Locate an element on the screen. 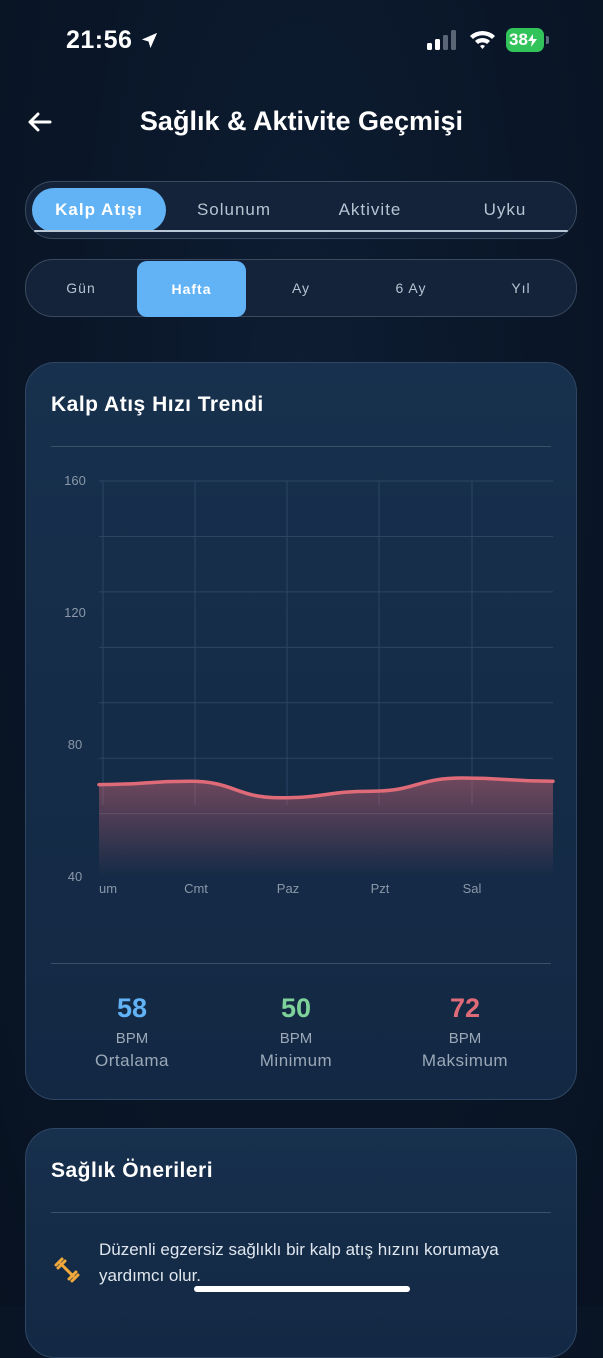  dumbbell-icon is located at coordinates (67, 1270).